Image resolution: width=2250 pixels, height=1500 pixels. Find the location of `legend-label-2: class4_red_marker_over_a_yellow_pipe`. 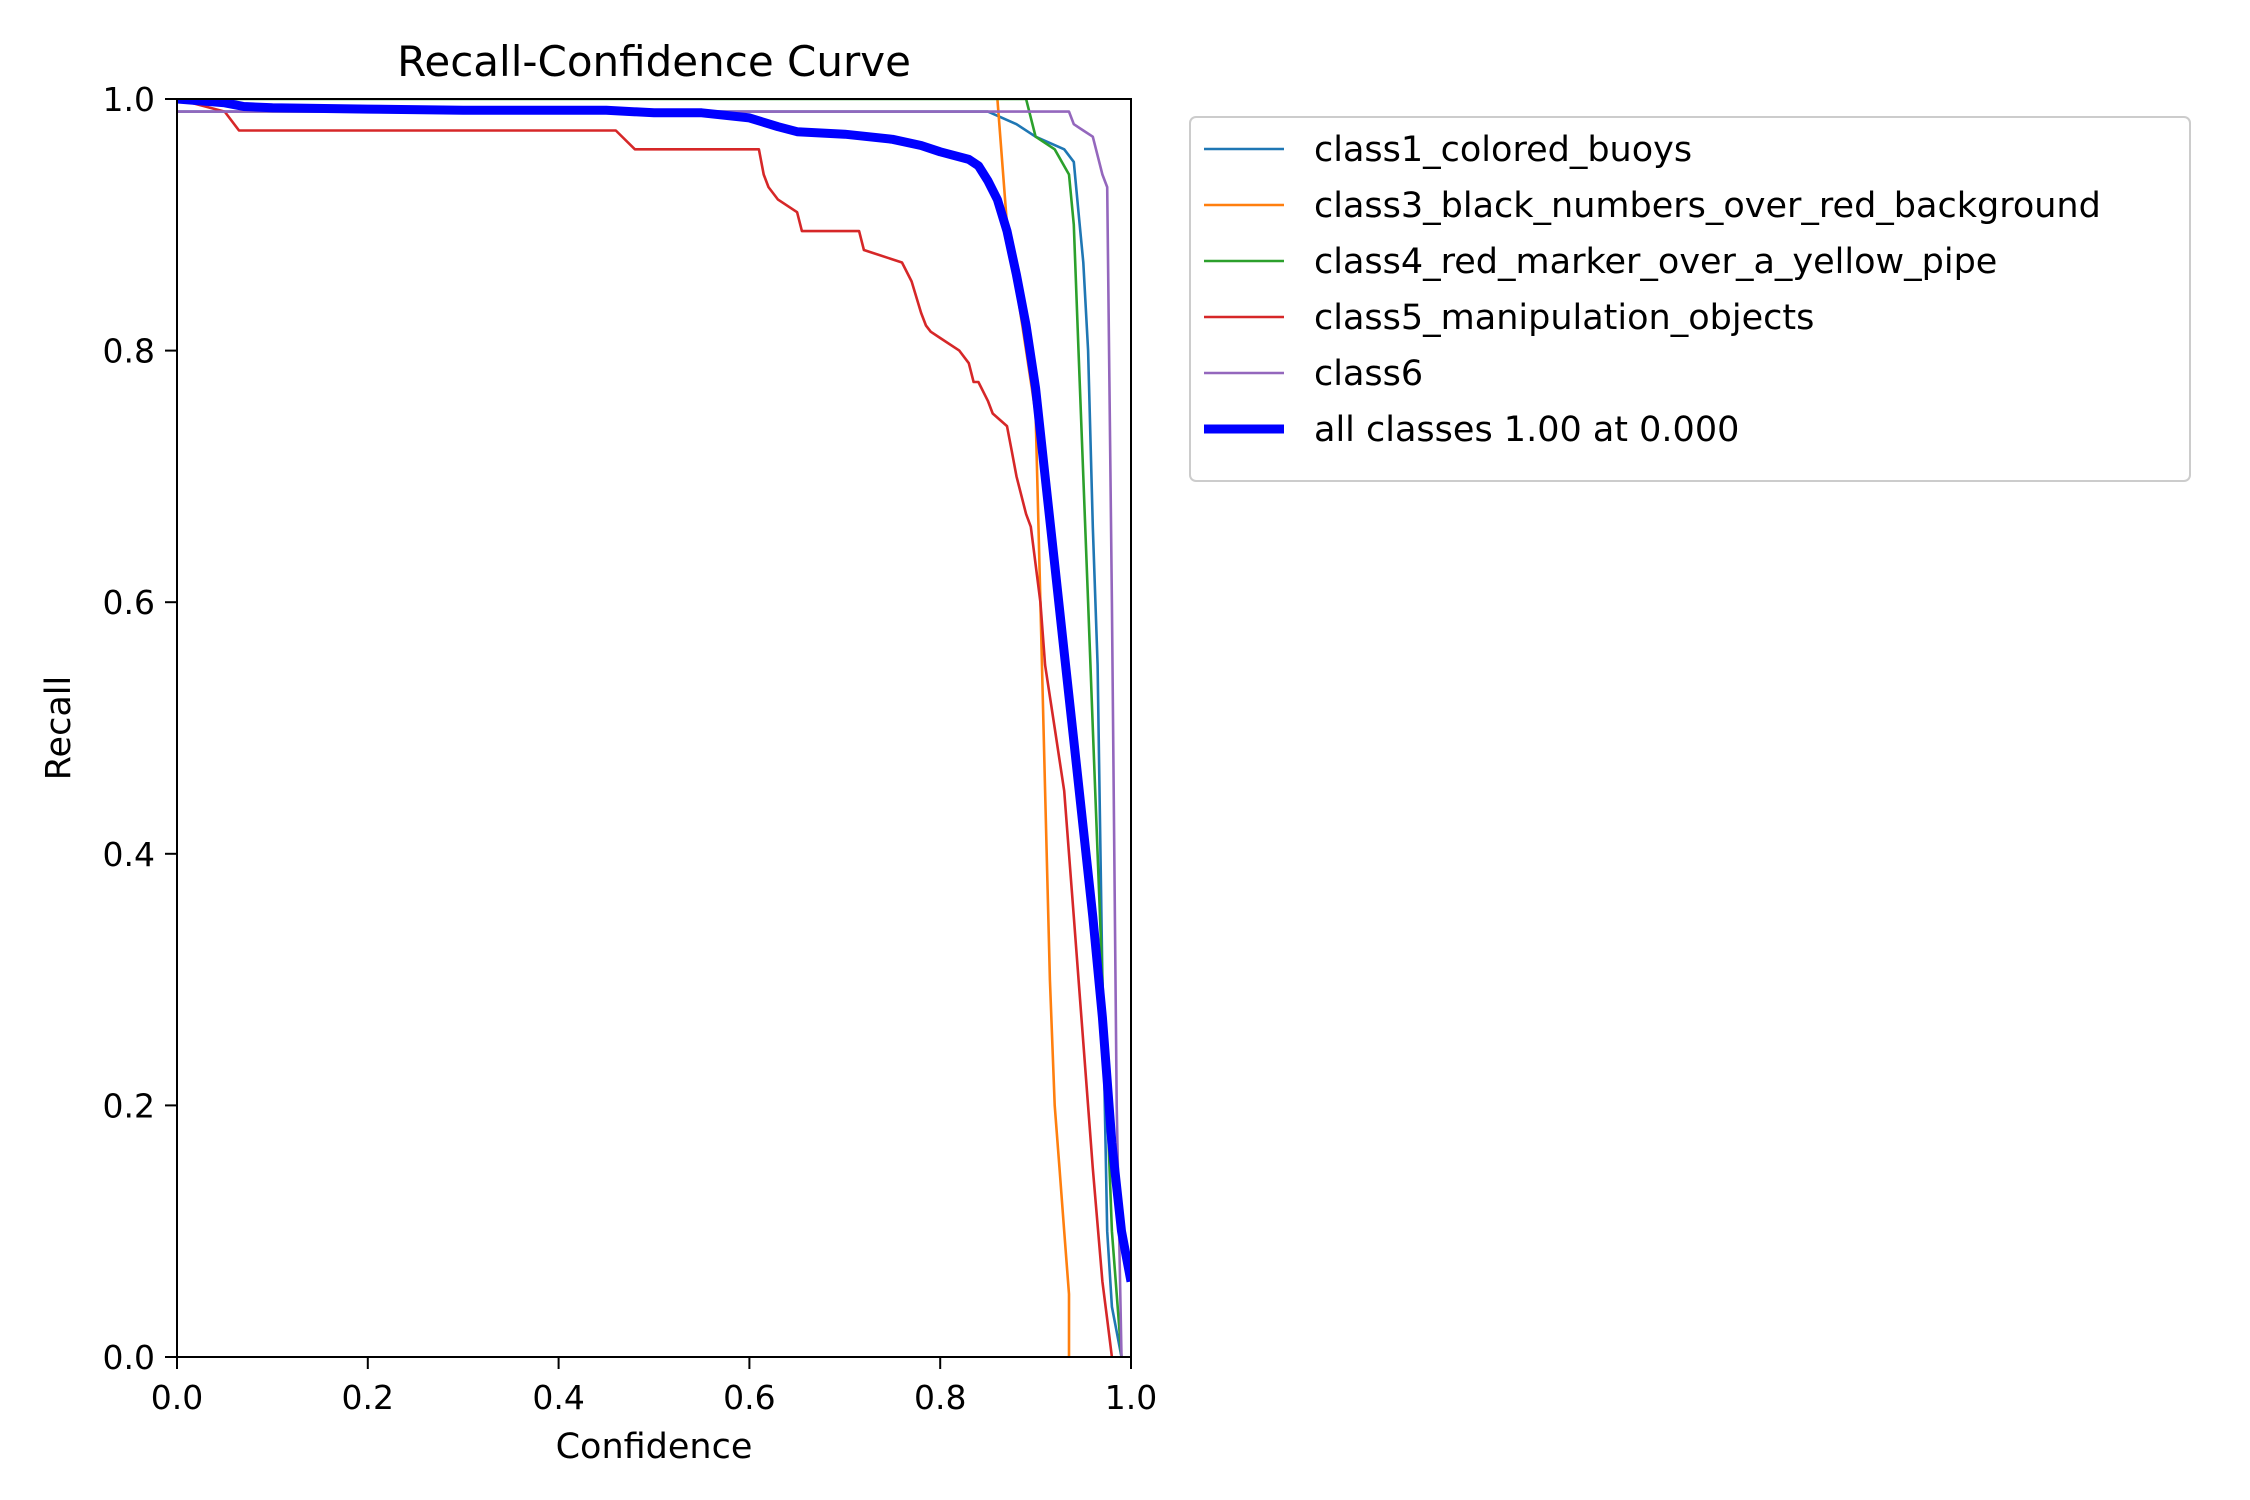

legend-label-2: class4_red_marker_over_a_yellow_pipe is located at coordinates (1655, 262).